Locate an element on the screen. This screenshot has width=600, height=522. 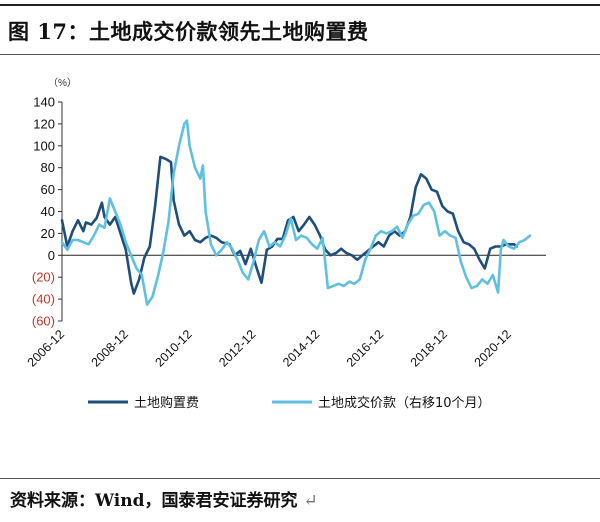
source-note: 资料来源：Wind，国泰君安证券研究 ↵ is located at coordinates (164, 498).